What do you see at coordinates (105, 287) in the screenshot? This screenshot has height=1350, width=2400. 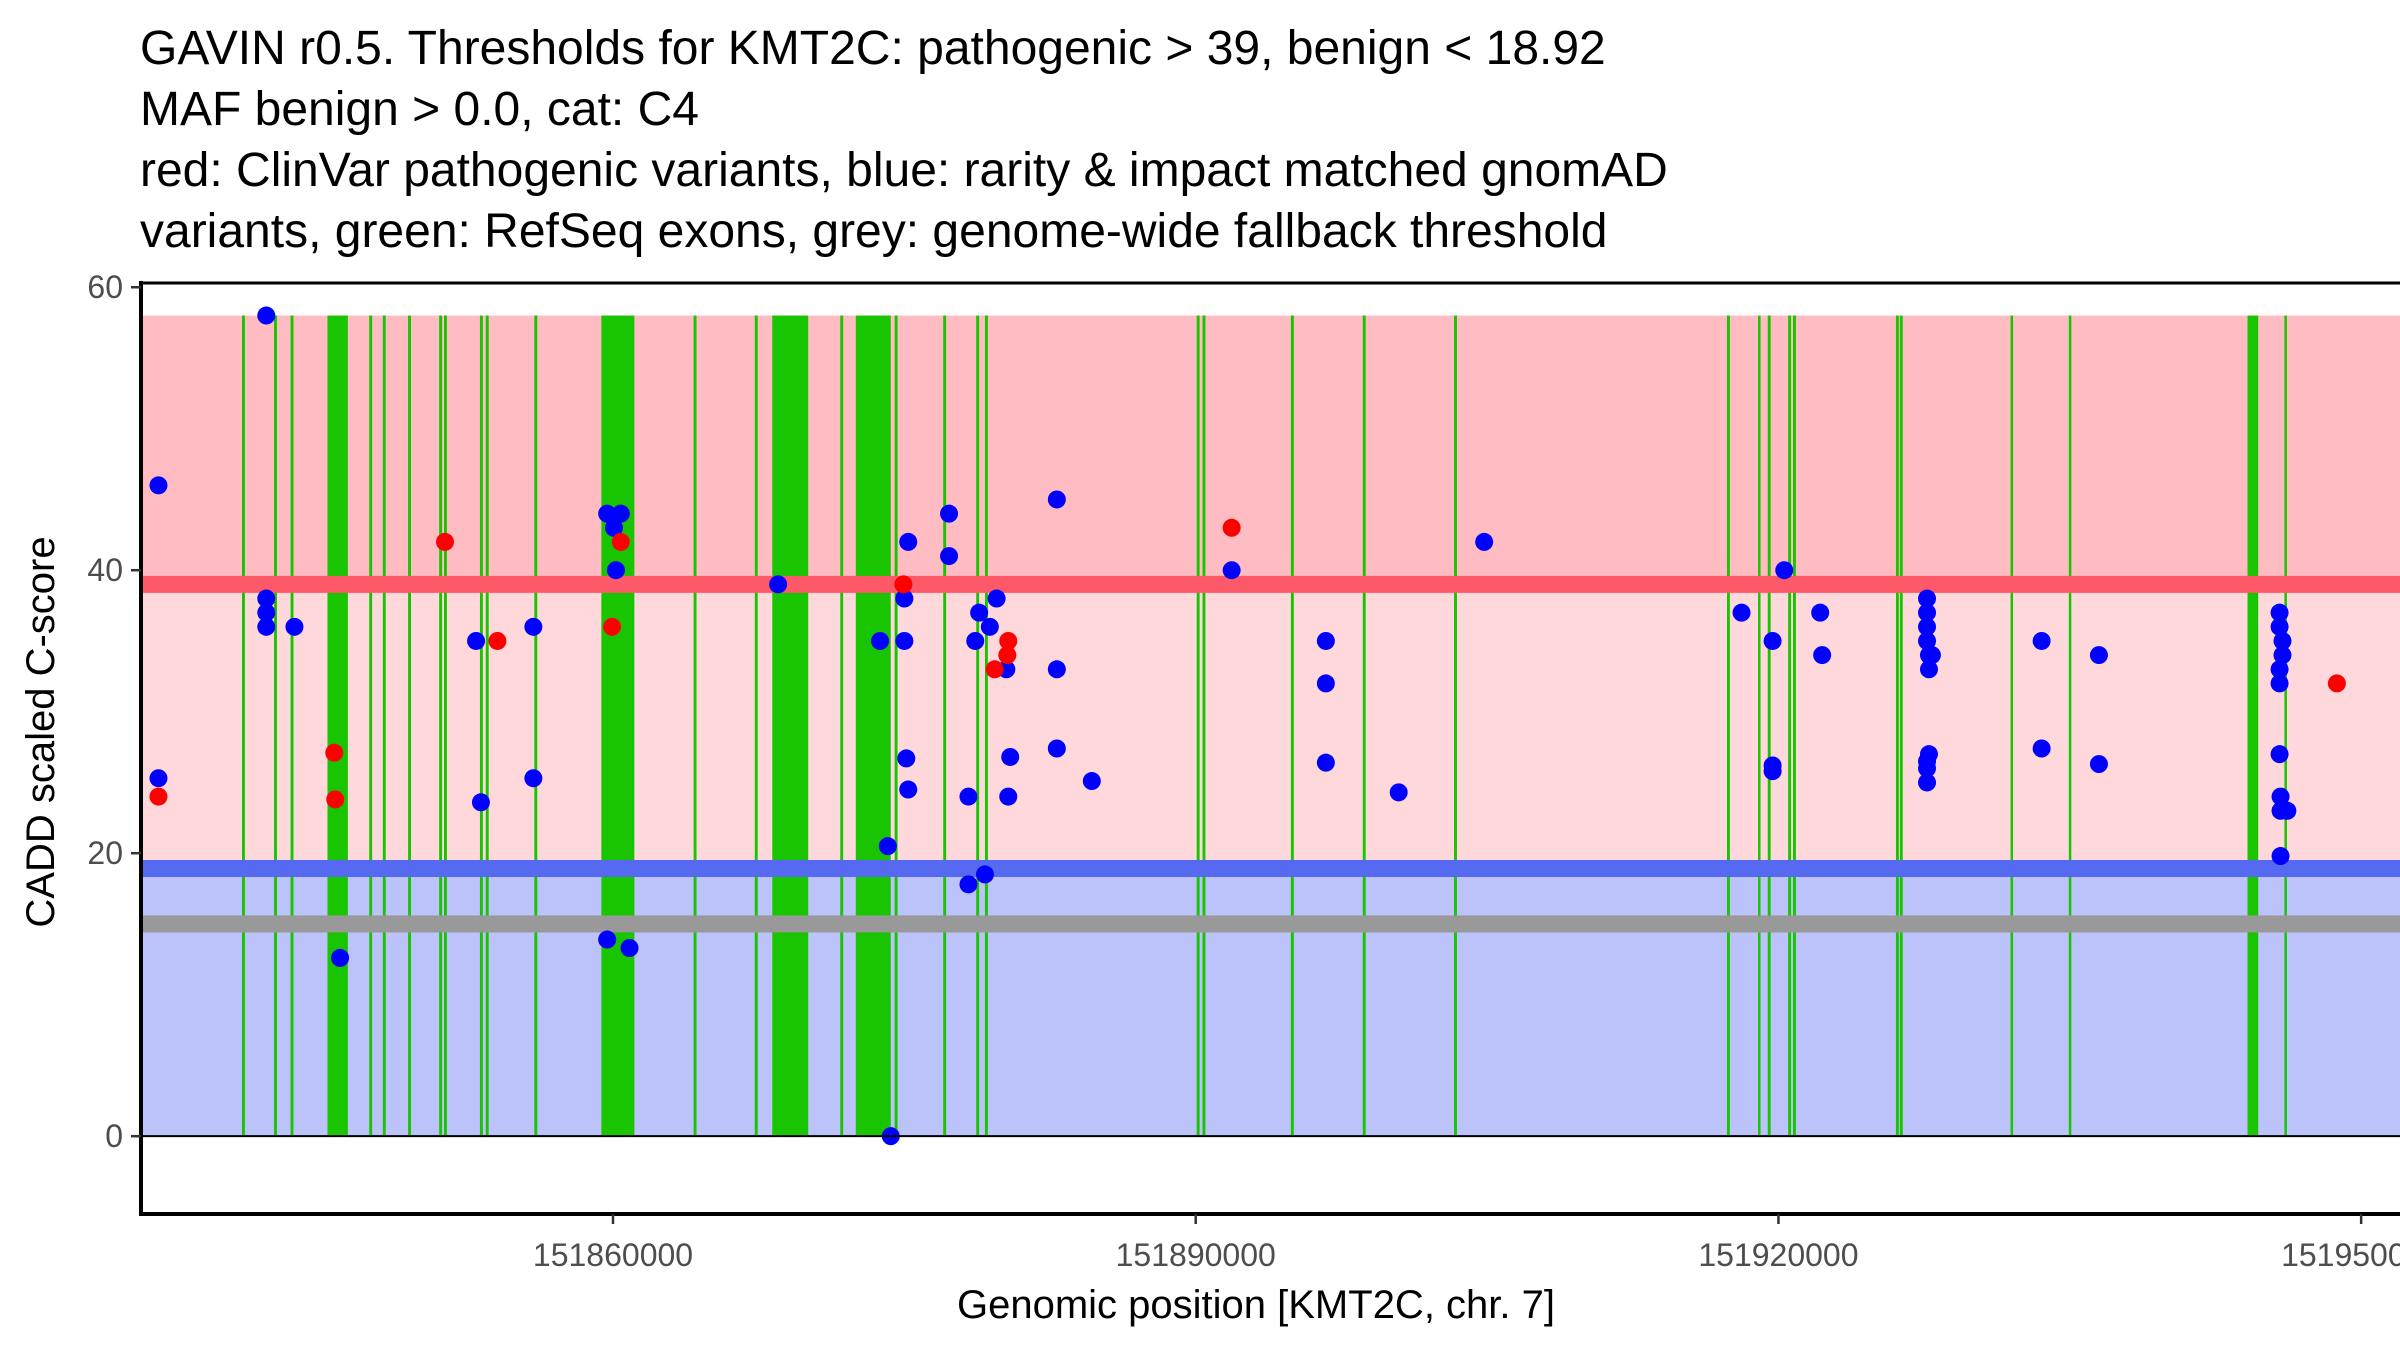 I see `y-tick-label: 60` at bounding box center [105, 287].